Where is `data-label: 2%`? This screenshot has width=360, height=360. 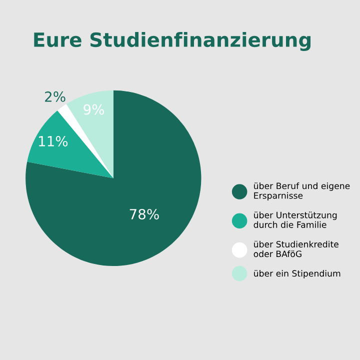 data-label: 2% is located at coordinates (55, 96).